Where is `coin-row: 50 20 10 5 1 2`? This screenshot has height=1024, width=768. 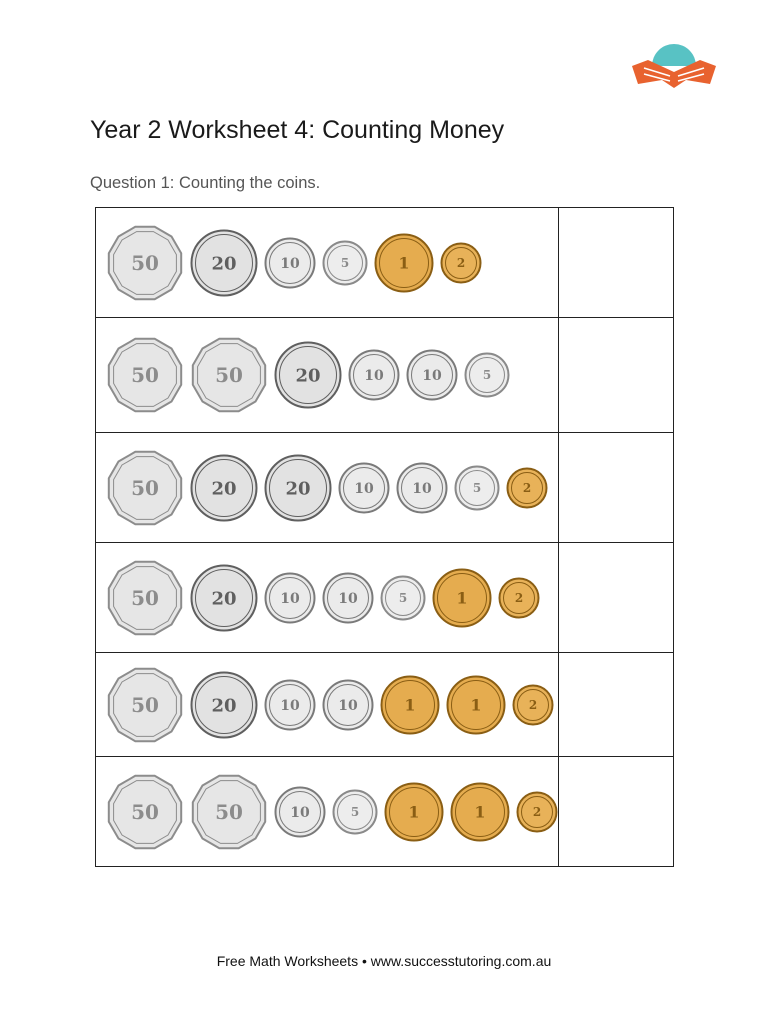 coin-row: 50 20 10 5 1 2 is located at coordinates (384, 262).